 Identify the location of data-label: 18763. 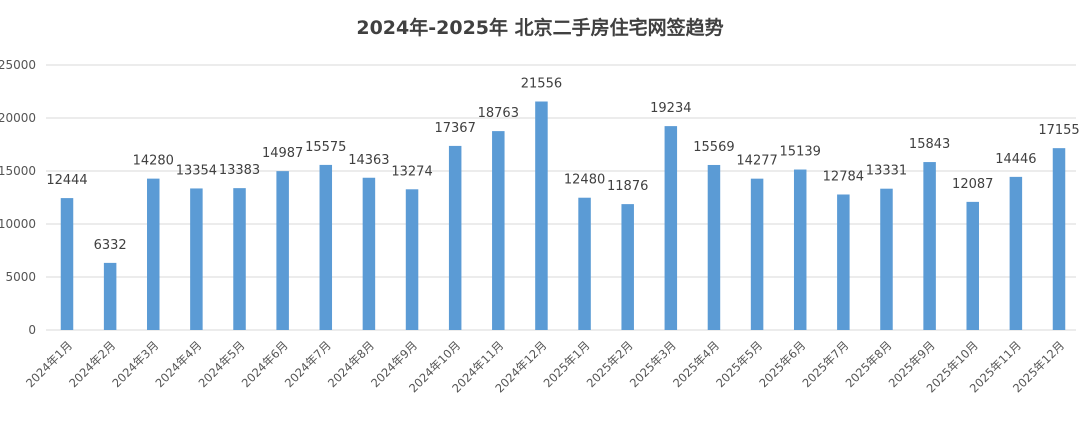
(498, 113).